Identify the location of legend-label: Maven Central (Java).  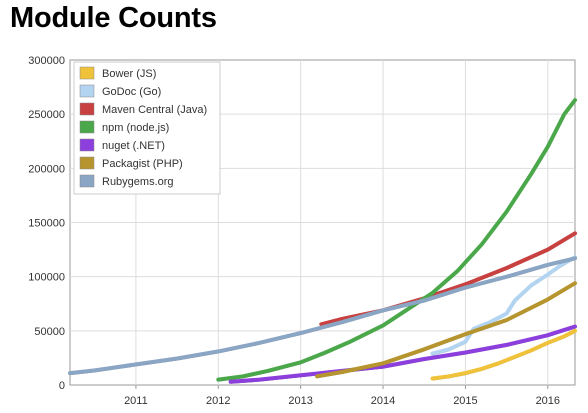
(154, 110).